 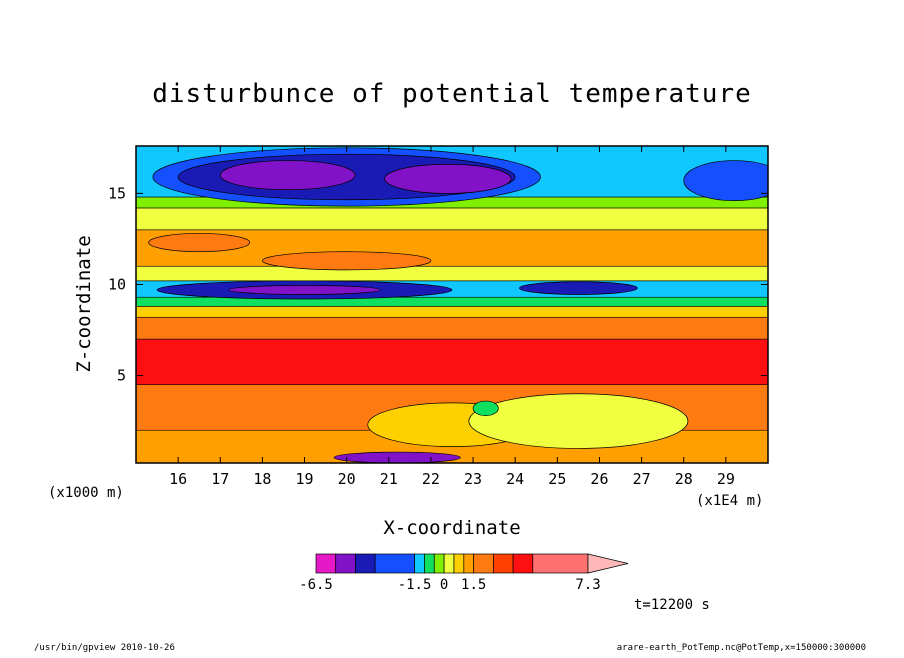 I want to click on x-tick-label-19: 19, so click(x=305, y=479).